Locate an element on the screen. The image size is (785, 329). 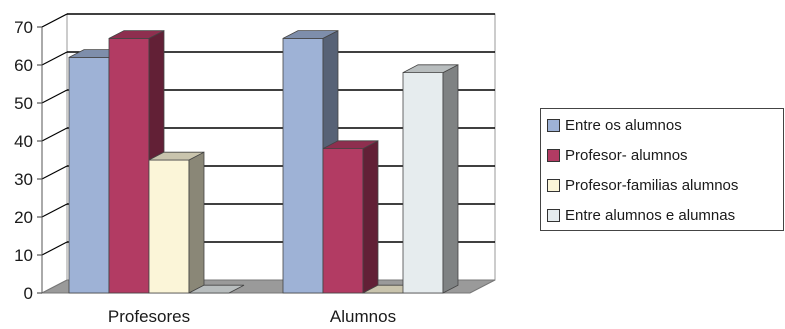
legend-item: Entre alumnos e alumnas is located at coordinates (641, 215).